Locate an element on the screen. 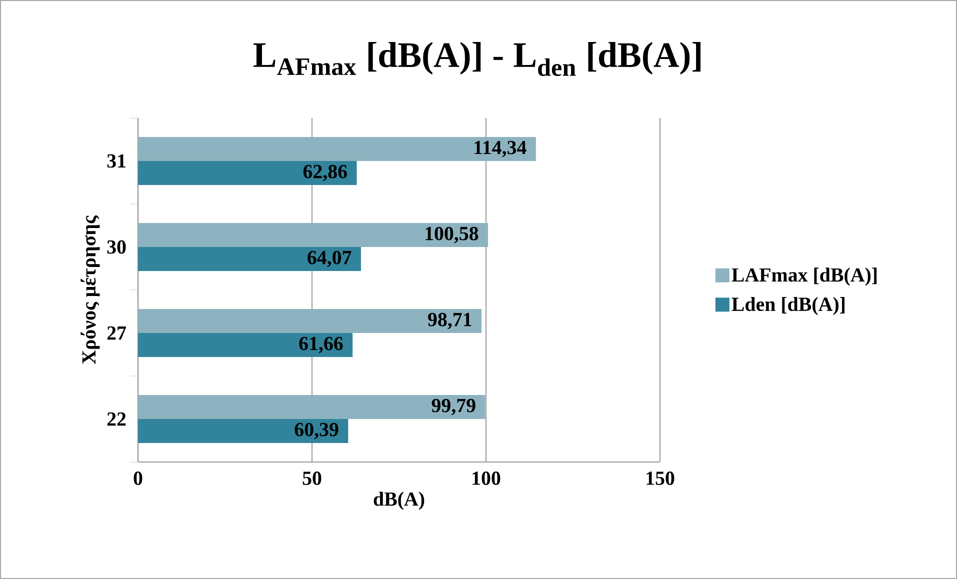  data-label: 99,79 is located at coordinates (454, 407).